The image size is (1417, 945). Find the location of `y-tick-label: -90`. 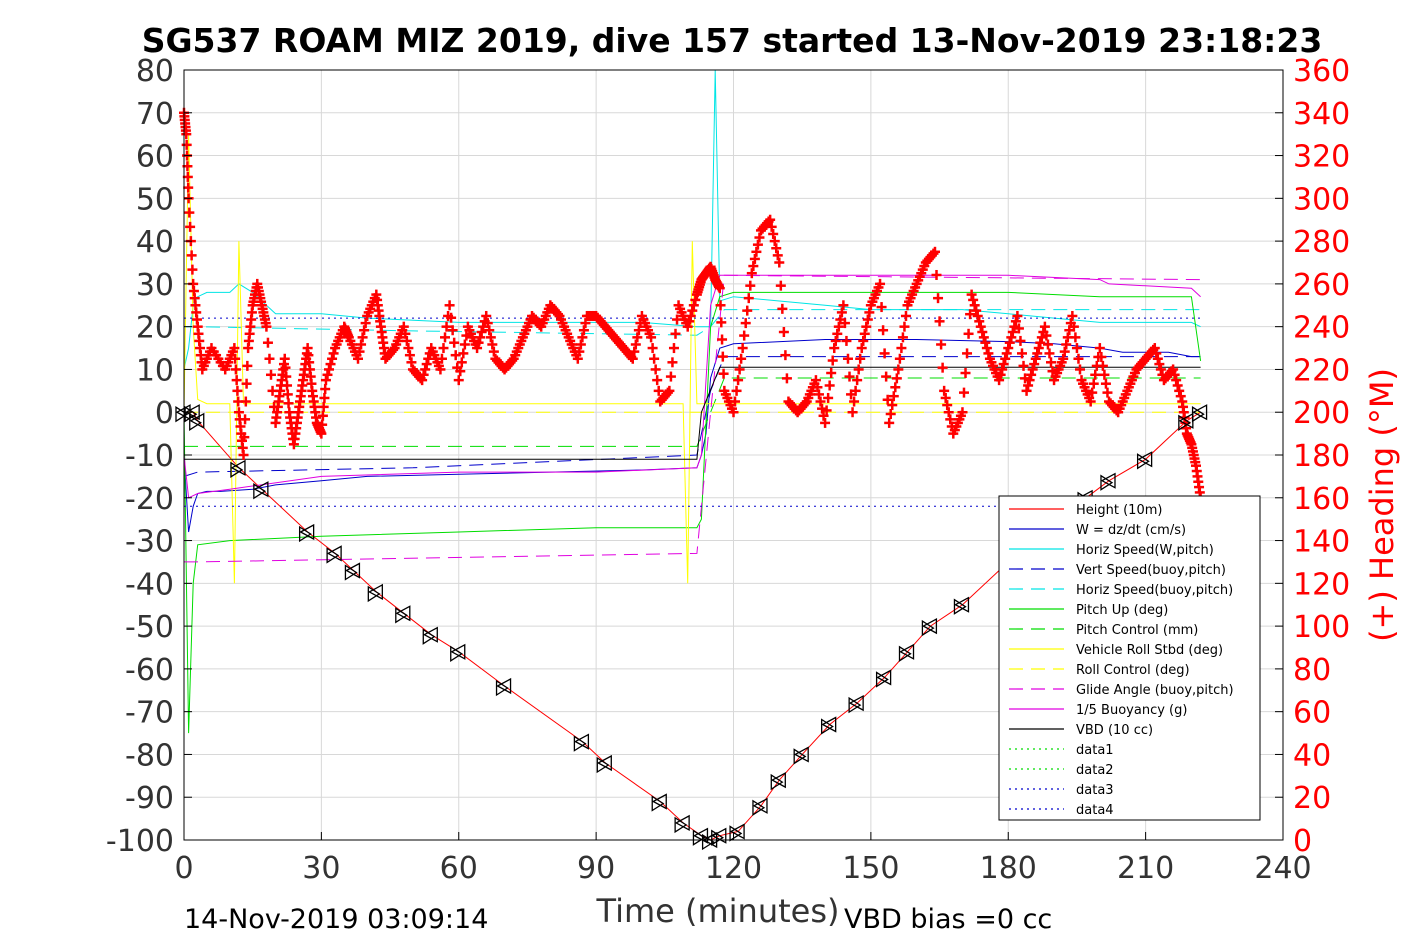

y-tick-label: -90 is located at coordinates (149, 798).